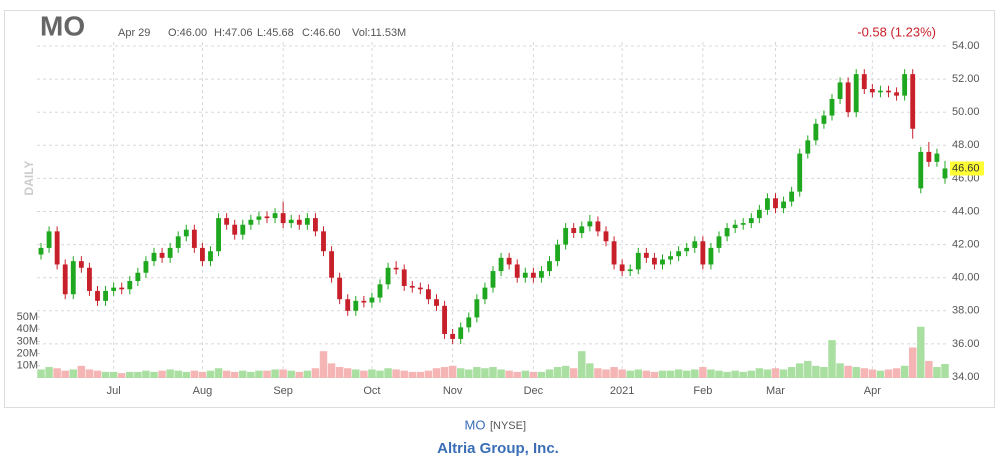 The width and height of the screenshot is (1002, 463). I want to click on x-tick-label: Jul, so click(114, 391).